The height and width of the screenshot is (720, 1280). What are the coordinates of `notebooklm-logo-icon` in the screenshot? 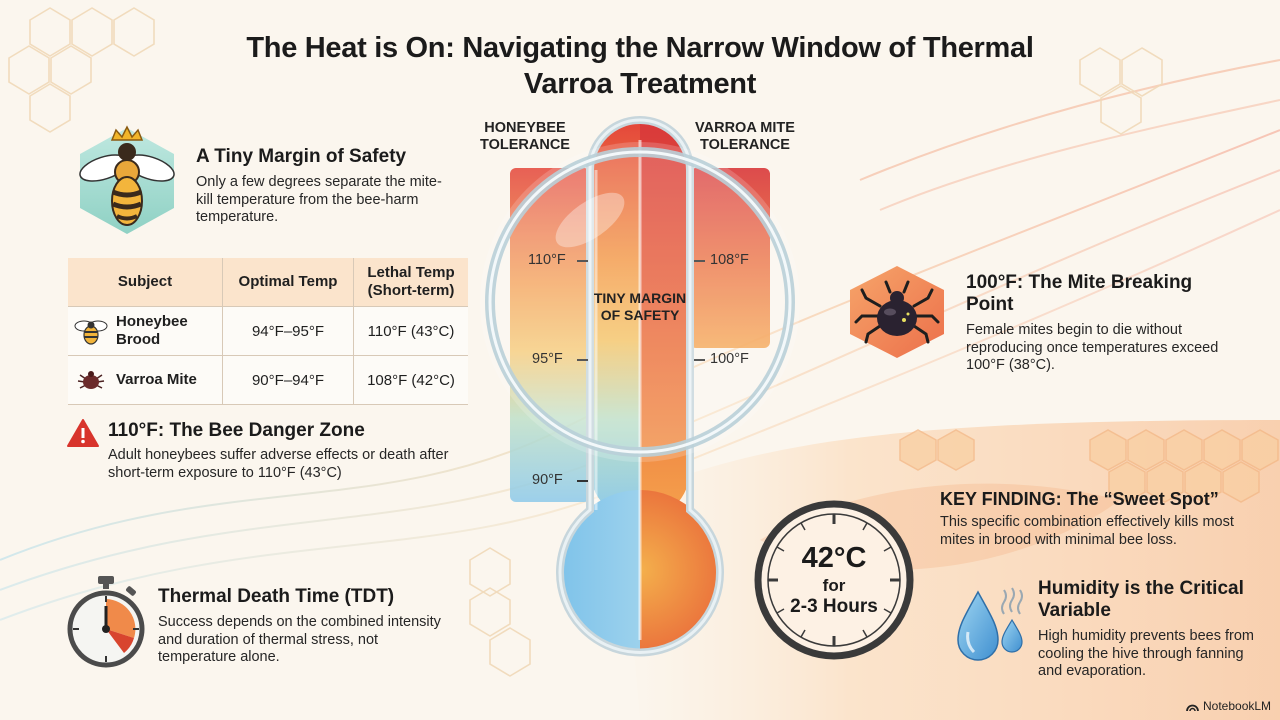 It's located at (1192, 707).